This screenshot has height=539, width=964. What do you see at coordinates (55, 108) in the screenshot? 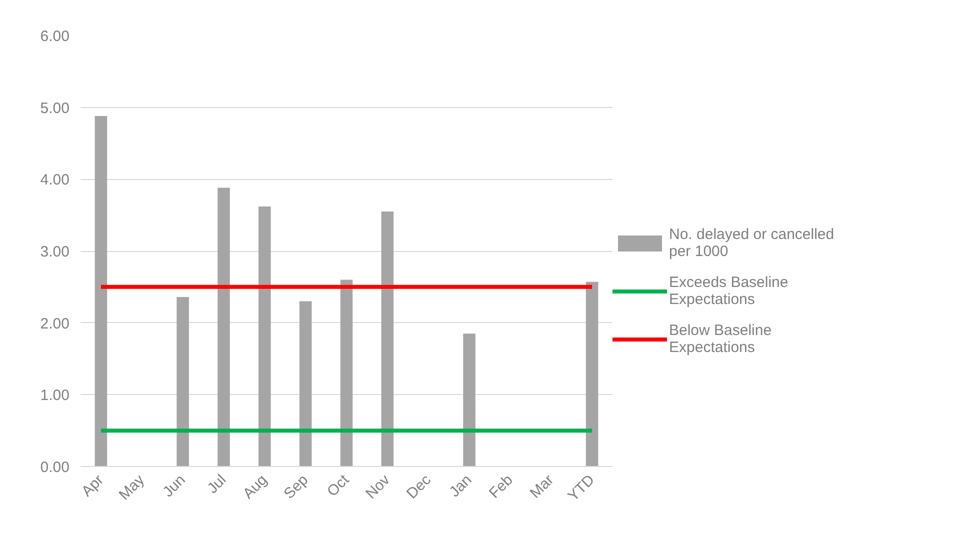
I see `y-tick-label: 5.00` at bounding box center [55, 108].